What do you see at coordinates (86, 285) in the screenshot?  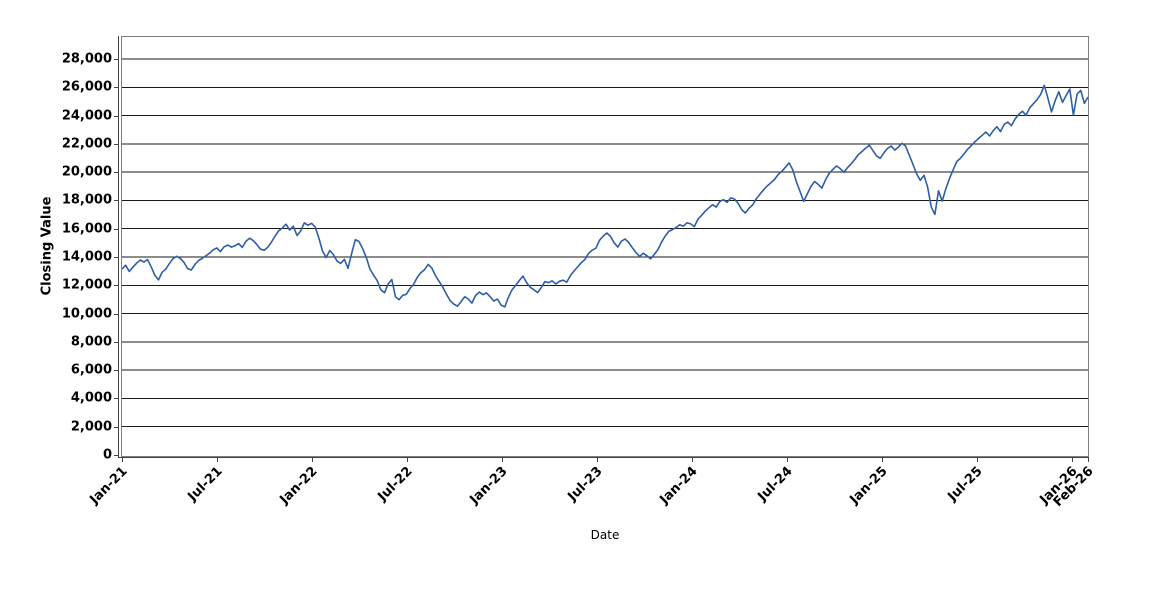 I see `y-tick-label: 12,000` at bounding box center [86, 285].